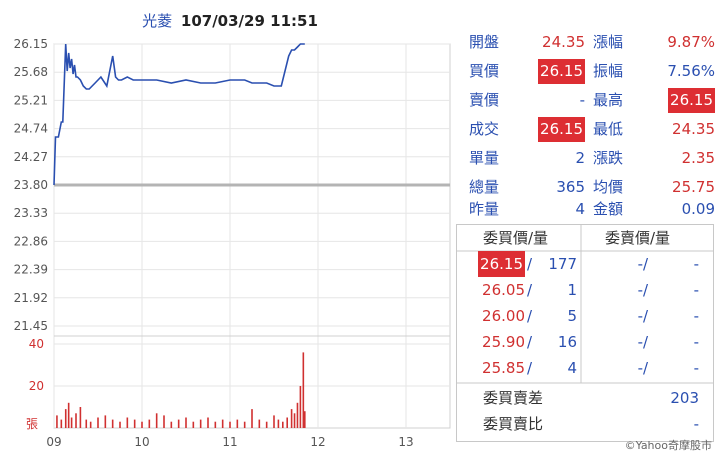  Describe the element at coordinates (36, 344) in the screenshot. I see `volume-tick-label: 40` at that location.